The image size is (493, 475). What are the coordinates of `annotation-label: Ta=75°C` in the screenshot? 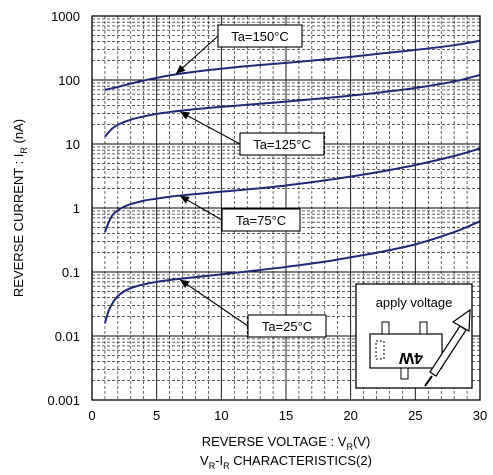 It's located at (261, 220).